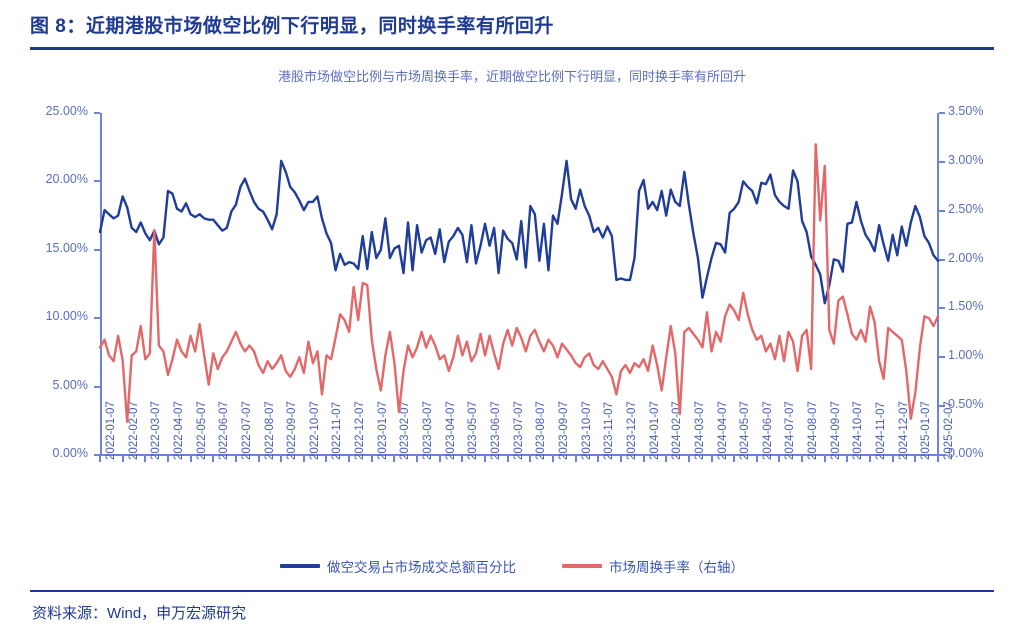  What do you see at coordinates (966, 306) in the screenshot?
I see `right-axis-tick-label: 1.50%` at bounding box center [966, 306].